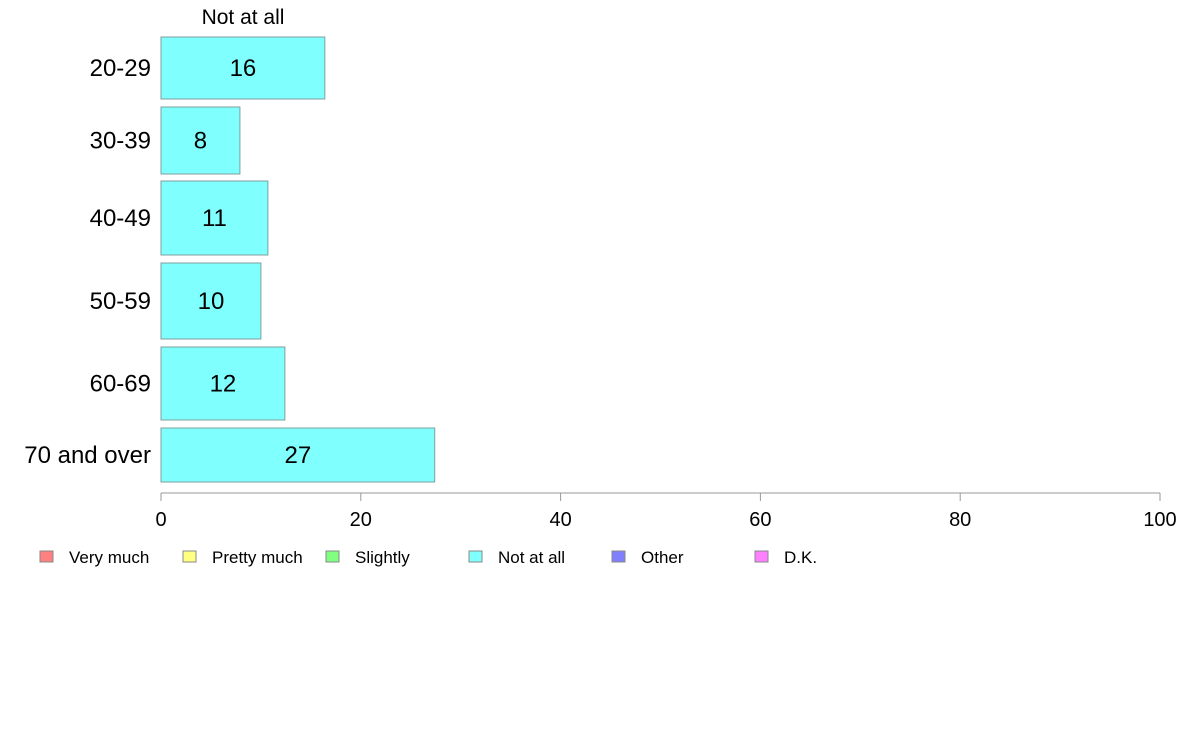  What do you see at coordinates (87, 455) in the screenshot?
I see `category-label: 70 and over` at bounding box center [87, 455].